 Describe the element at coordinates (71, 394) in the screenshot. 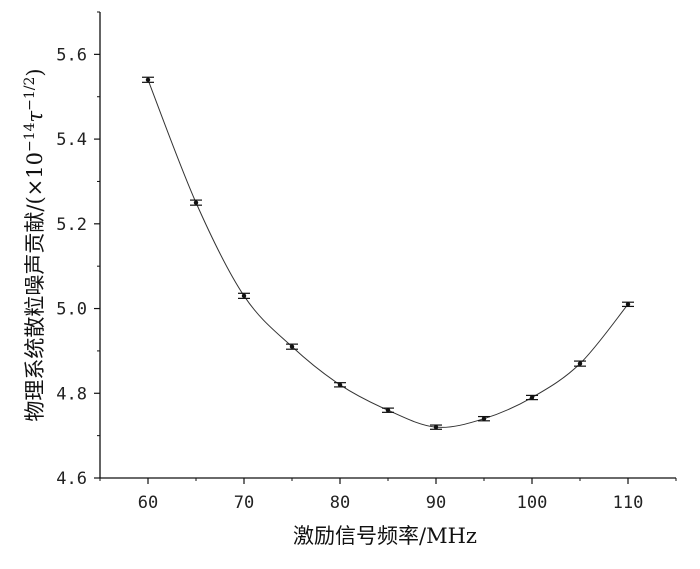

I see `y-tick-label: 4.8` at that location.